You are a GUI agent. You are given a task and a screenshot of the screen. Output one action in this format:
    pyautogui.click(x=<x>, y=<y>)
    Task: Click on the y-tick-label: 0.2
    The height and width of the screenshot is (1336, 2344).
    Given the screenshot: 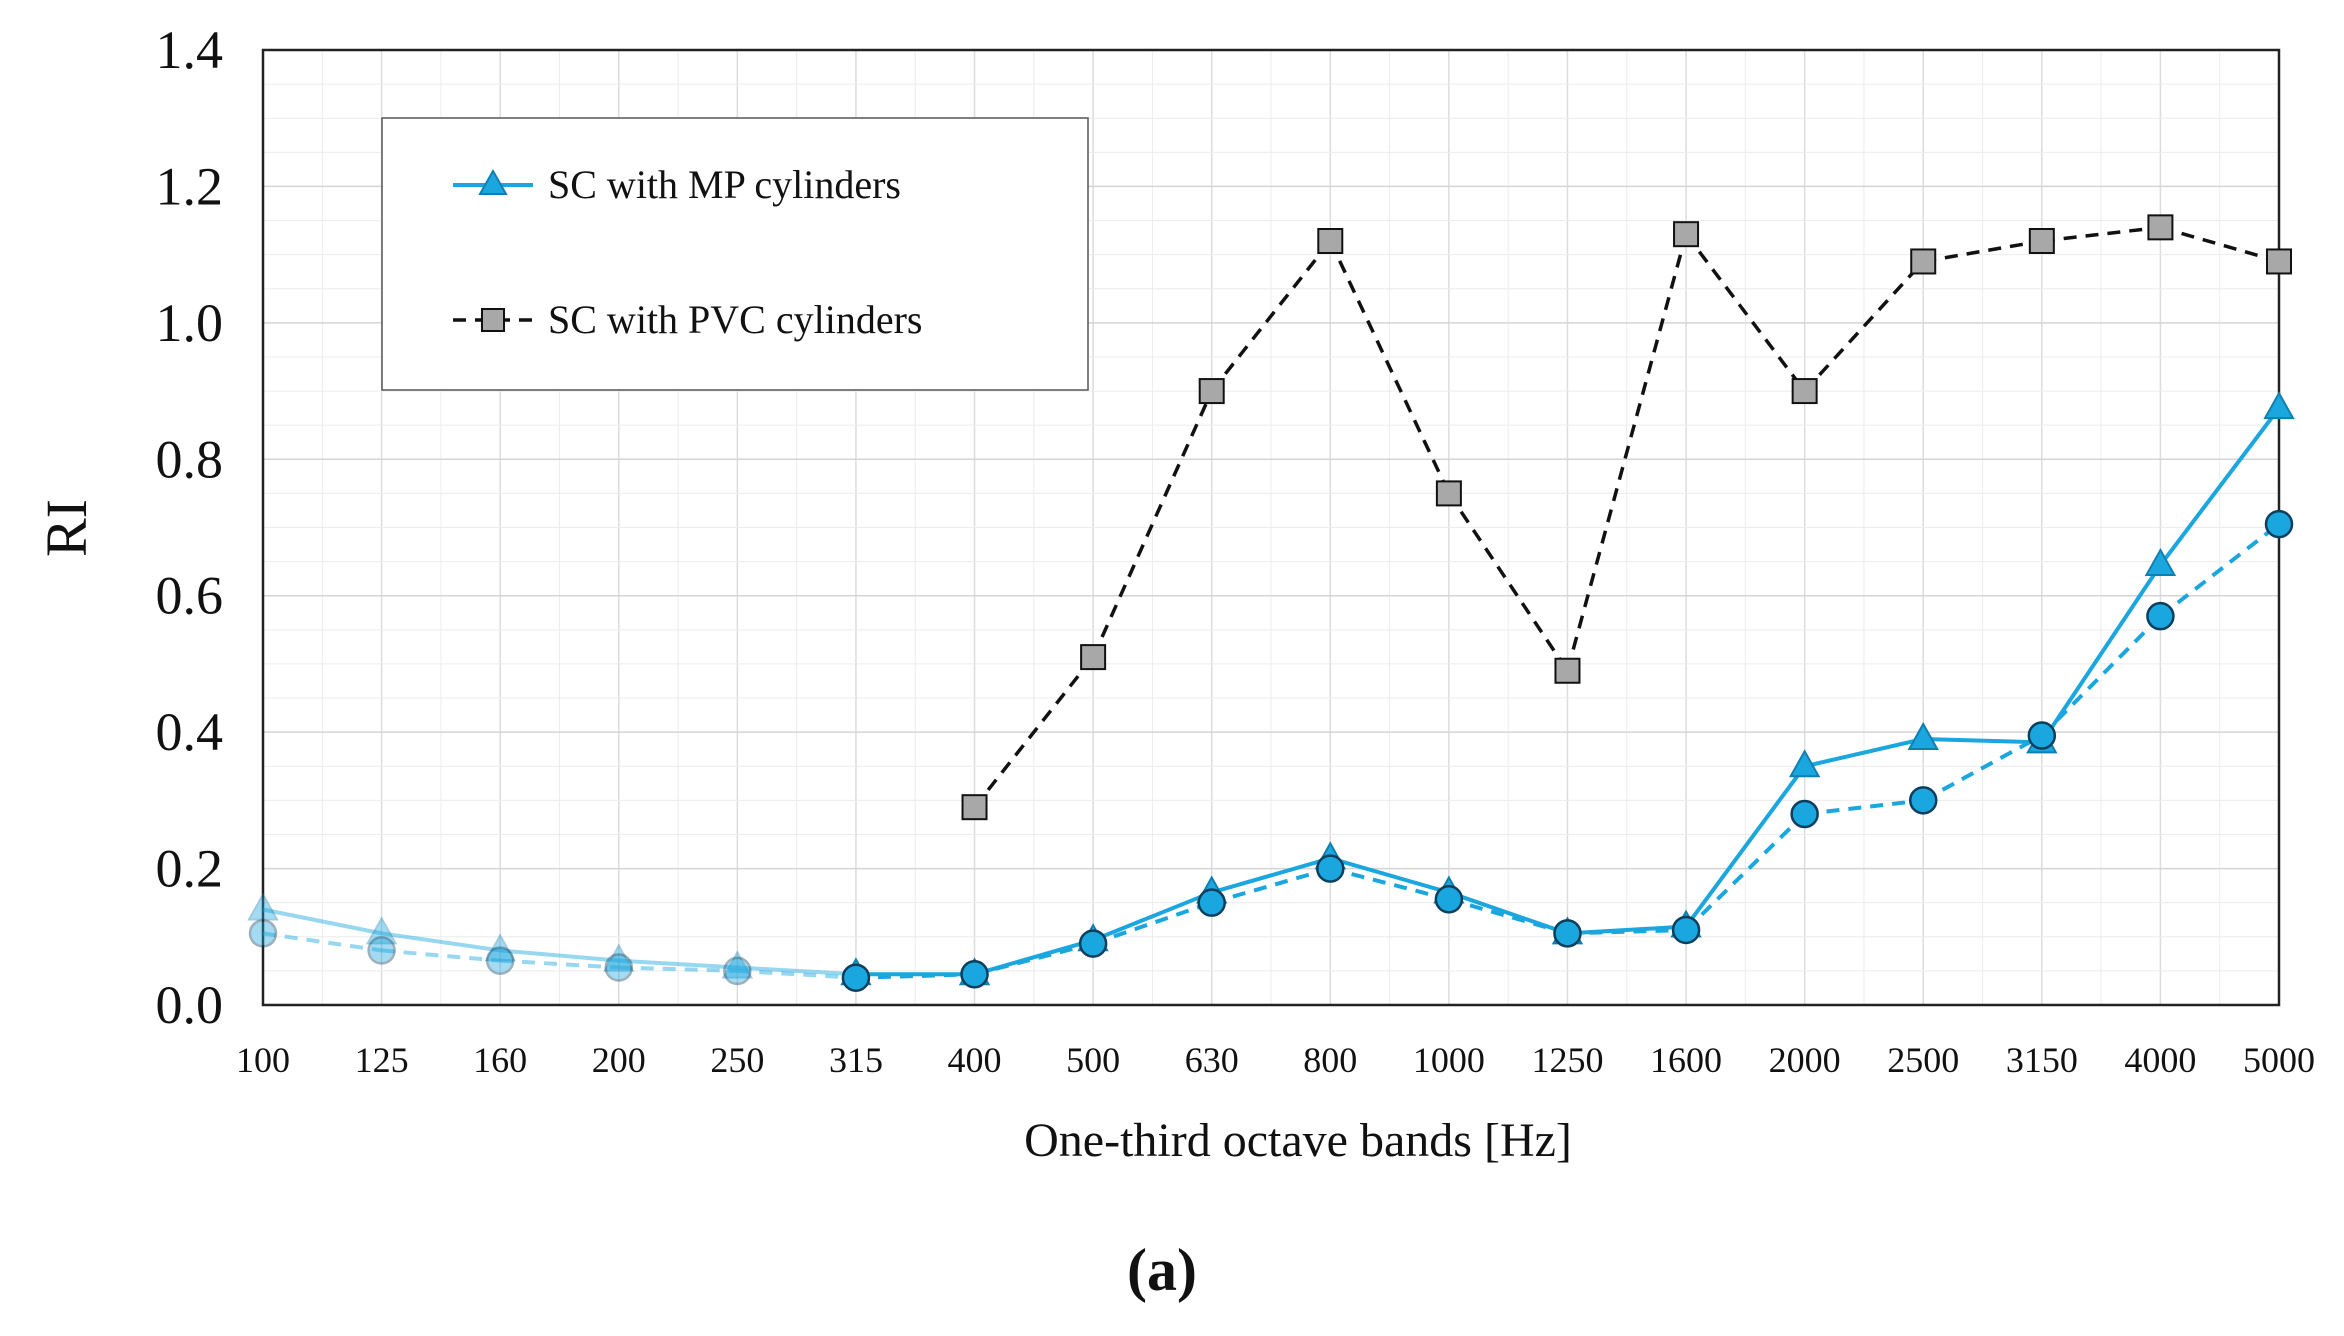 What is the action you would take?
    pyautogui.click(x=190, y=869)
    